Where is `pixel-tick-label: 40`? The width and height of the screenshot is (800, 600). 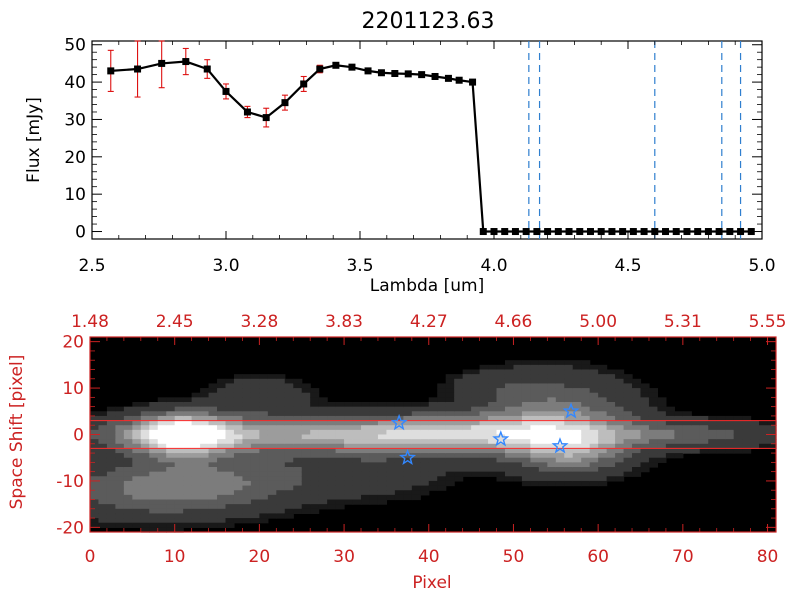
pixel-tick-label: 40 is located at coordinates (429, 557).